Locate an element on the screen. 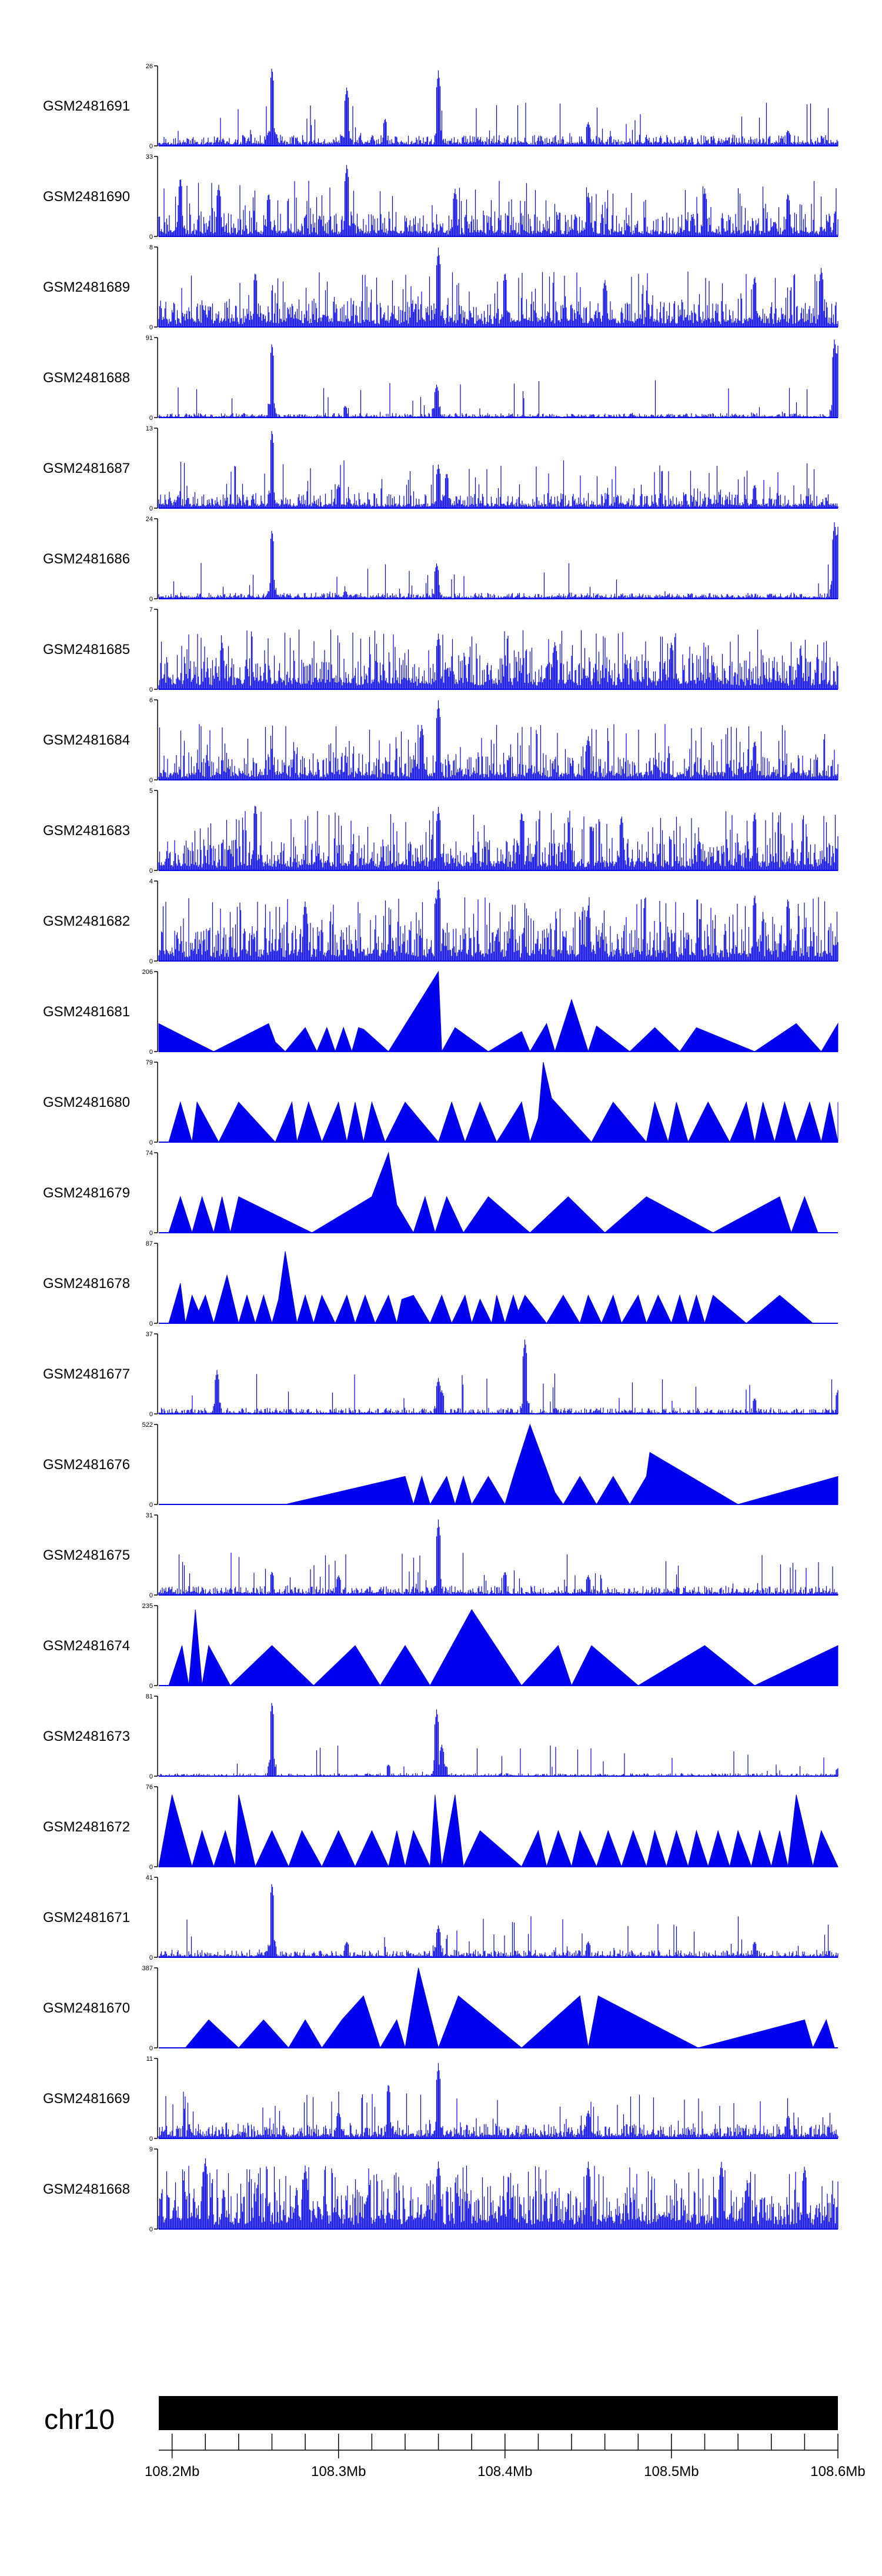  track-GSM2481681: GSM2481681 206 0 is located at coordinates (440, 1012).